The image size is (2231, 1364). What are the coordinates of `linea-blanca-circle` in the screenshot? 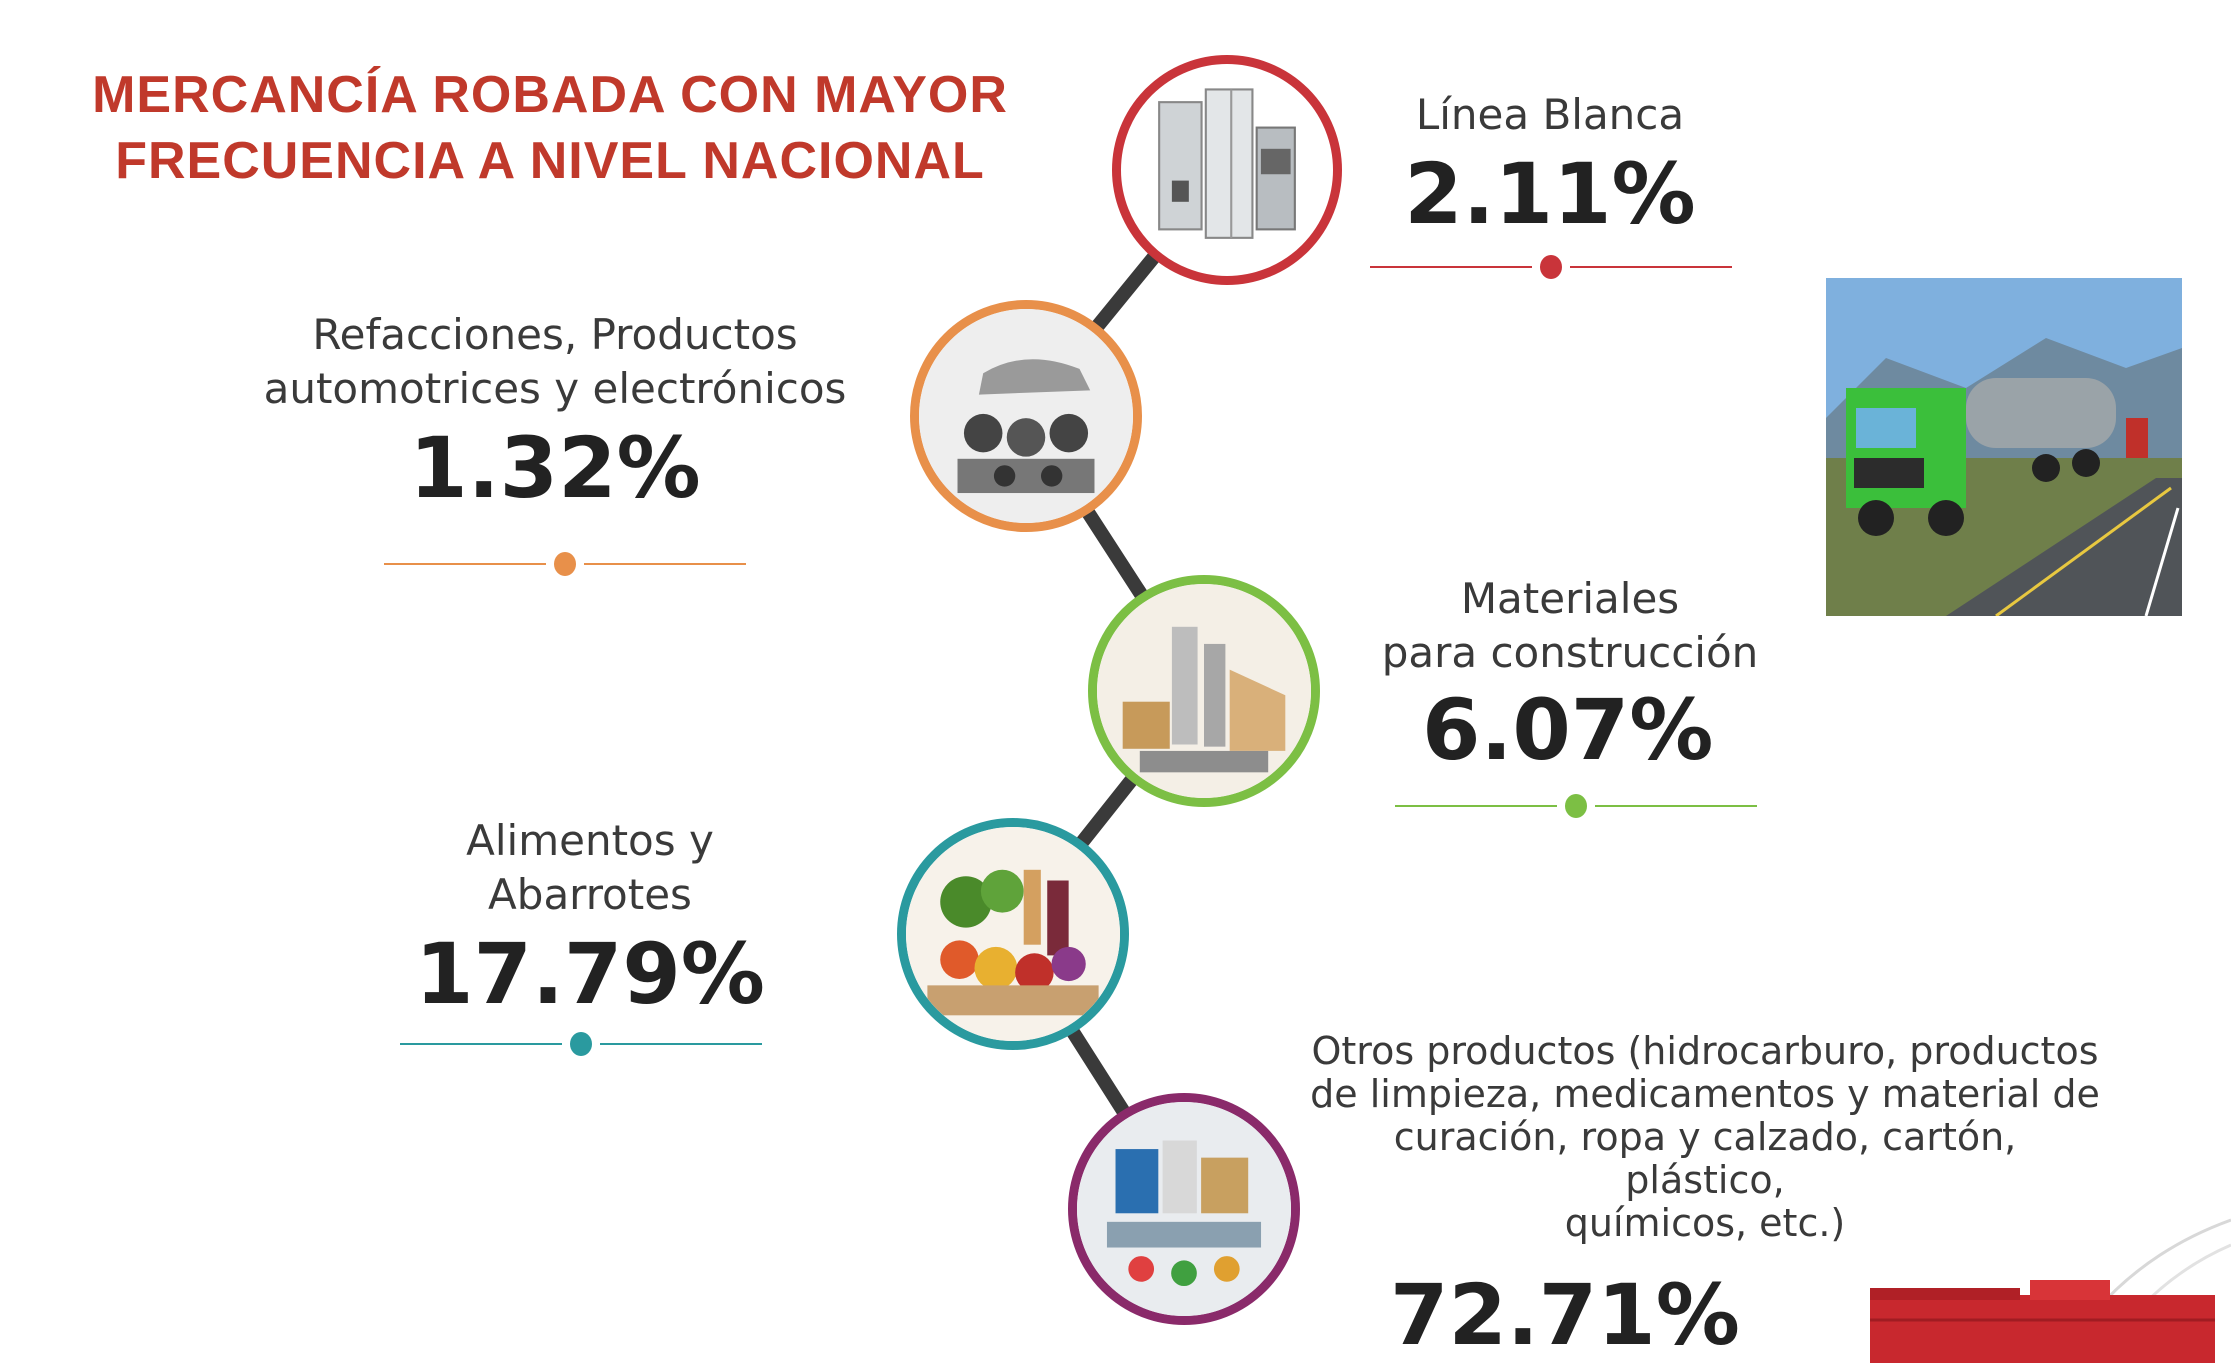 It's located at (1227, 170).